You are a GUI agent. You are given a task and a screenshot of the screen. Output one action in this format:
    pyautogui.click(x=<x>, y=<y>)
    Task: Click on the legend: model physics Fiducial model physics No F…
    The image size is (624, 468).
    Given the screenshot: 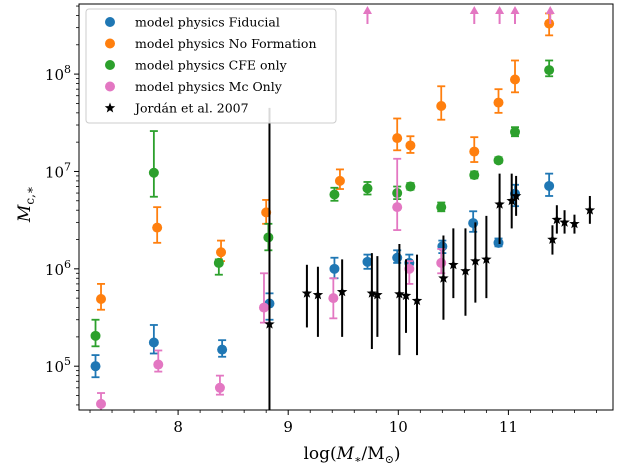 What is the action you would take?
    pyautogui.click(x=211, y=66)
    